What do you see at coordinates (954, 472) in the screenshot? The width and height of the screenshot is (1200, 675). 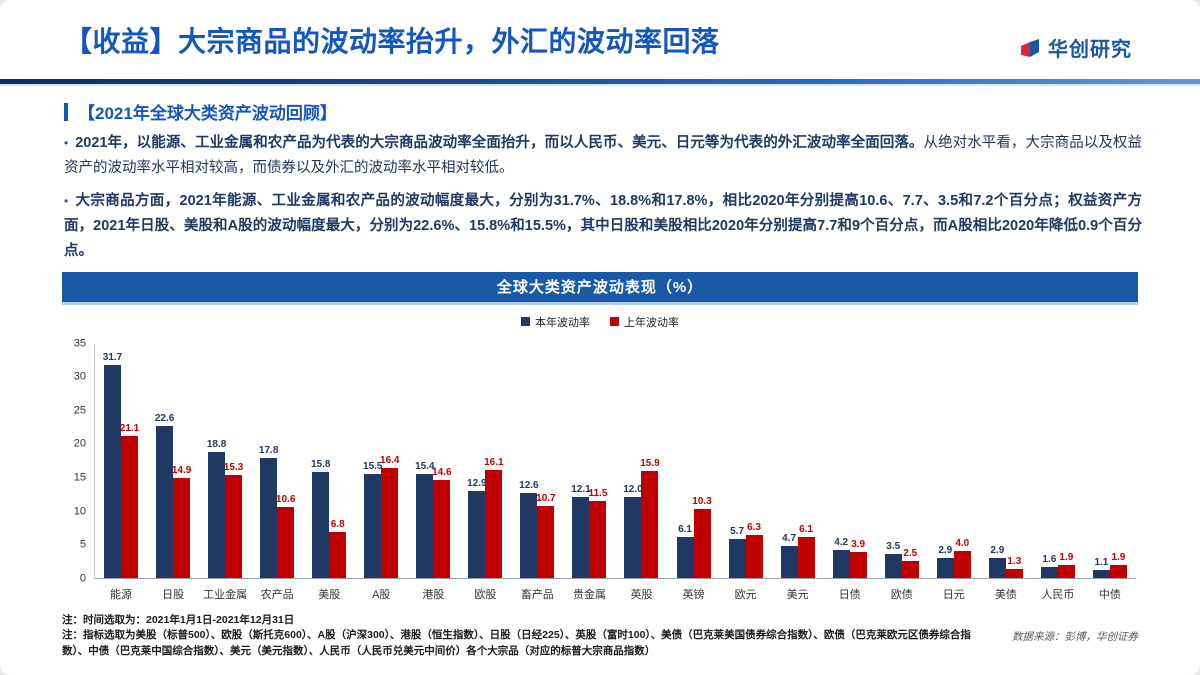 I see `bar-group: 2.9 4.0 日元` at bounding box center [954, 472].